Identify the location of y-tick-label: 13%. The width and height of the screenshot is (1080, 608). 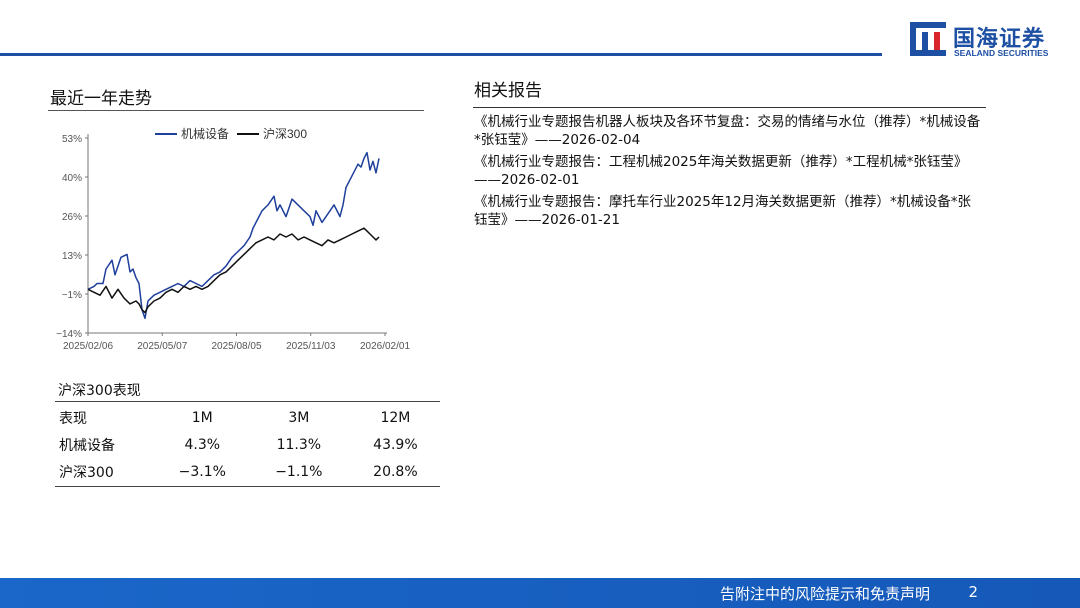
(72, 256).